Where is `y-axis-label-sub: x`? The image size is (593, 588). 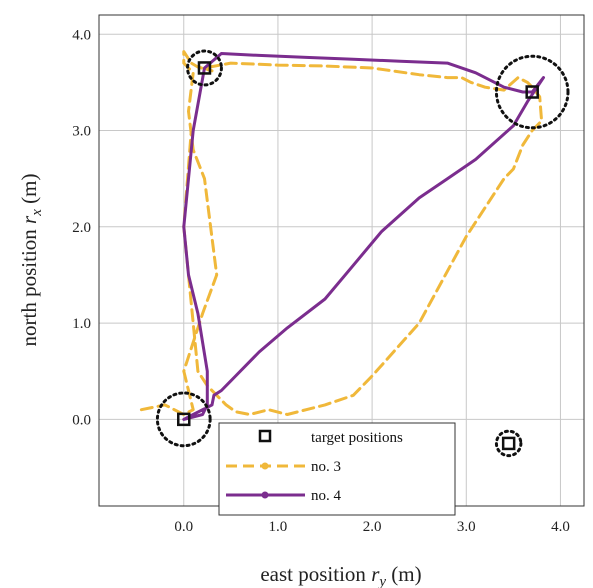
y-axis-label-sub: x is located at coordinates (37, 213).